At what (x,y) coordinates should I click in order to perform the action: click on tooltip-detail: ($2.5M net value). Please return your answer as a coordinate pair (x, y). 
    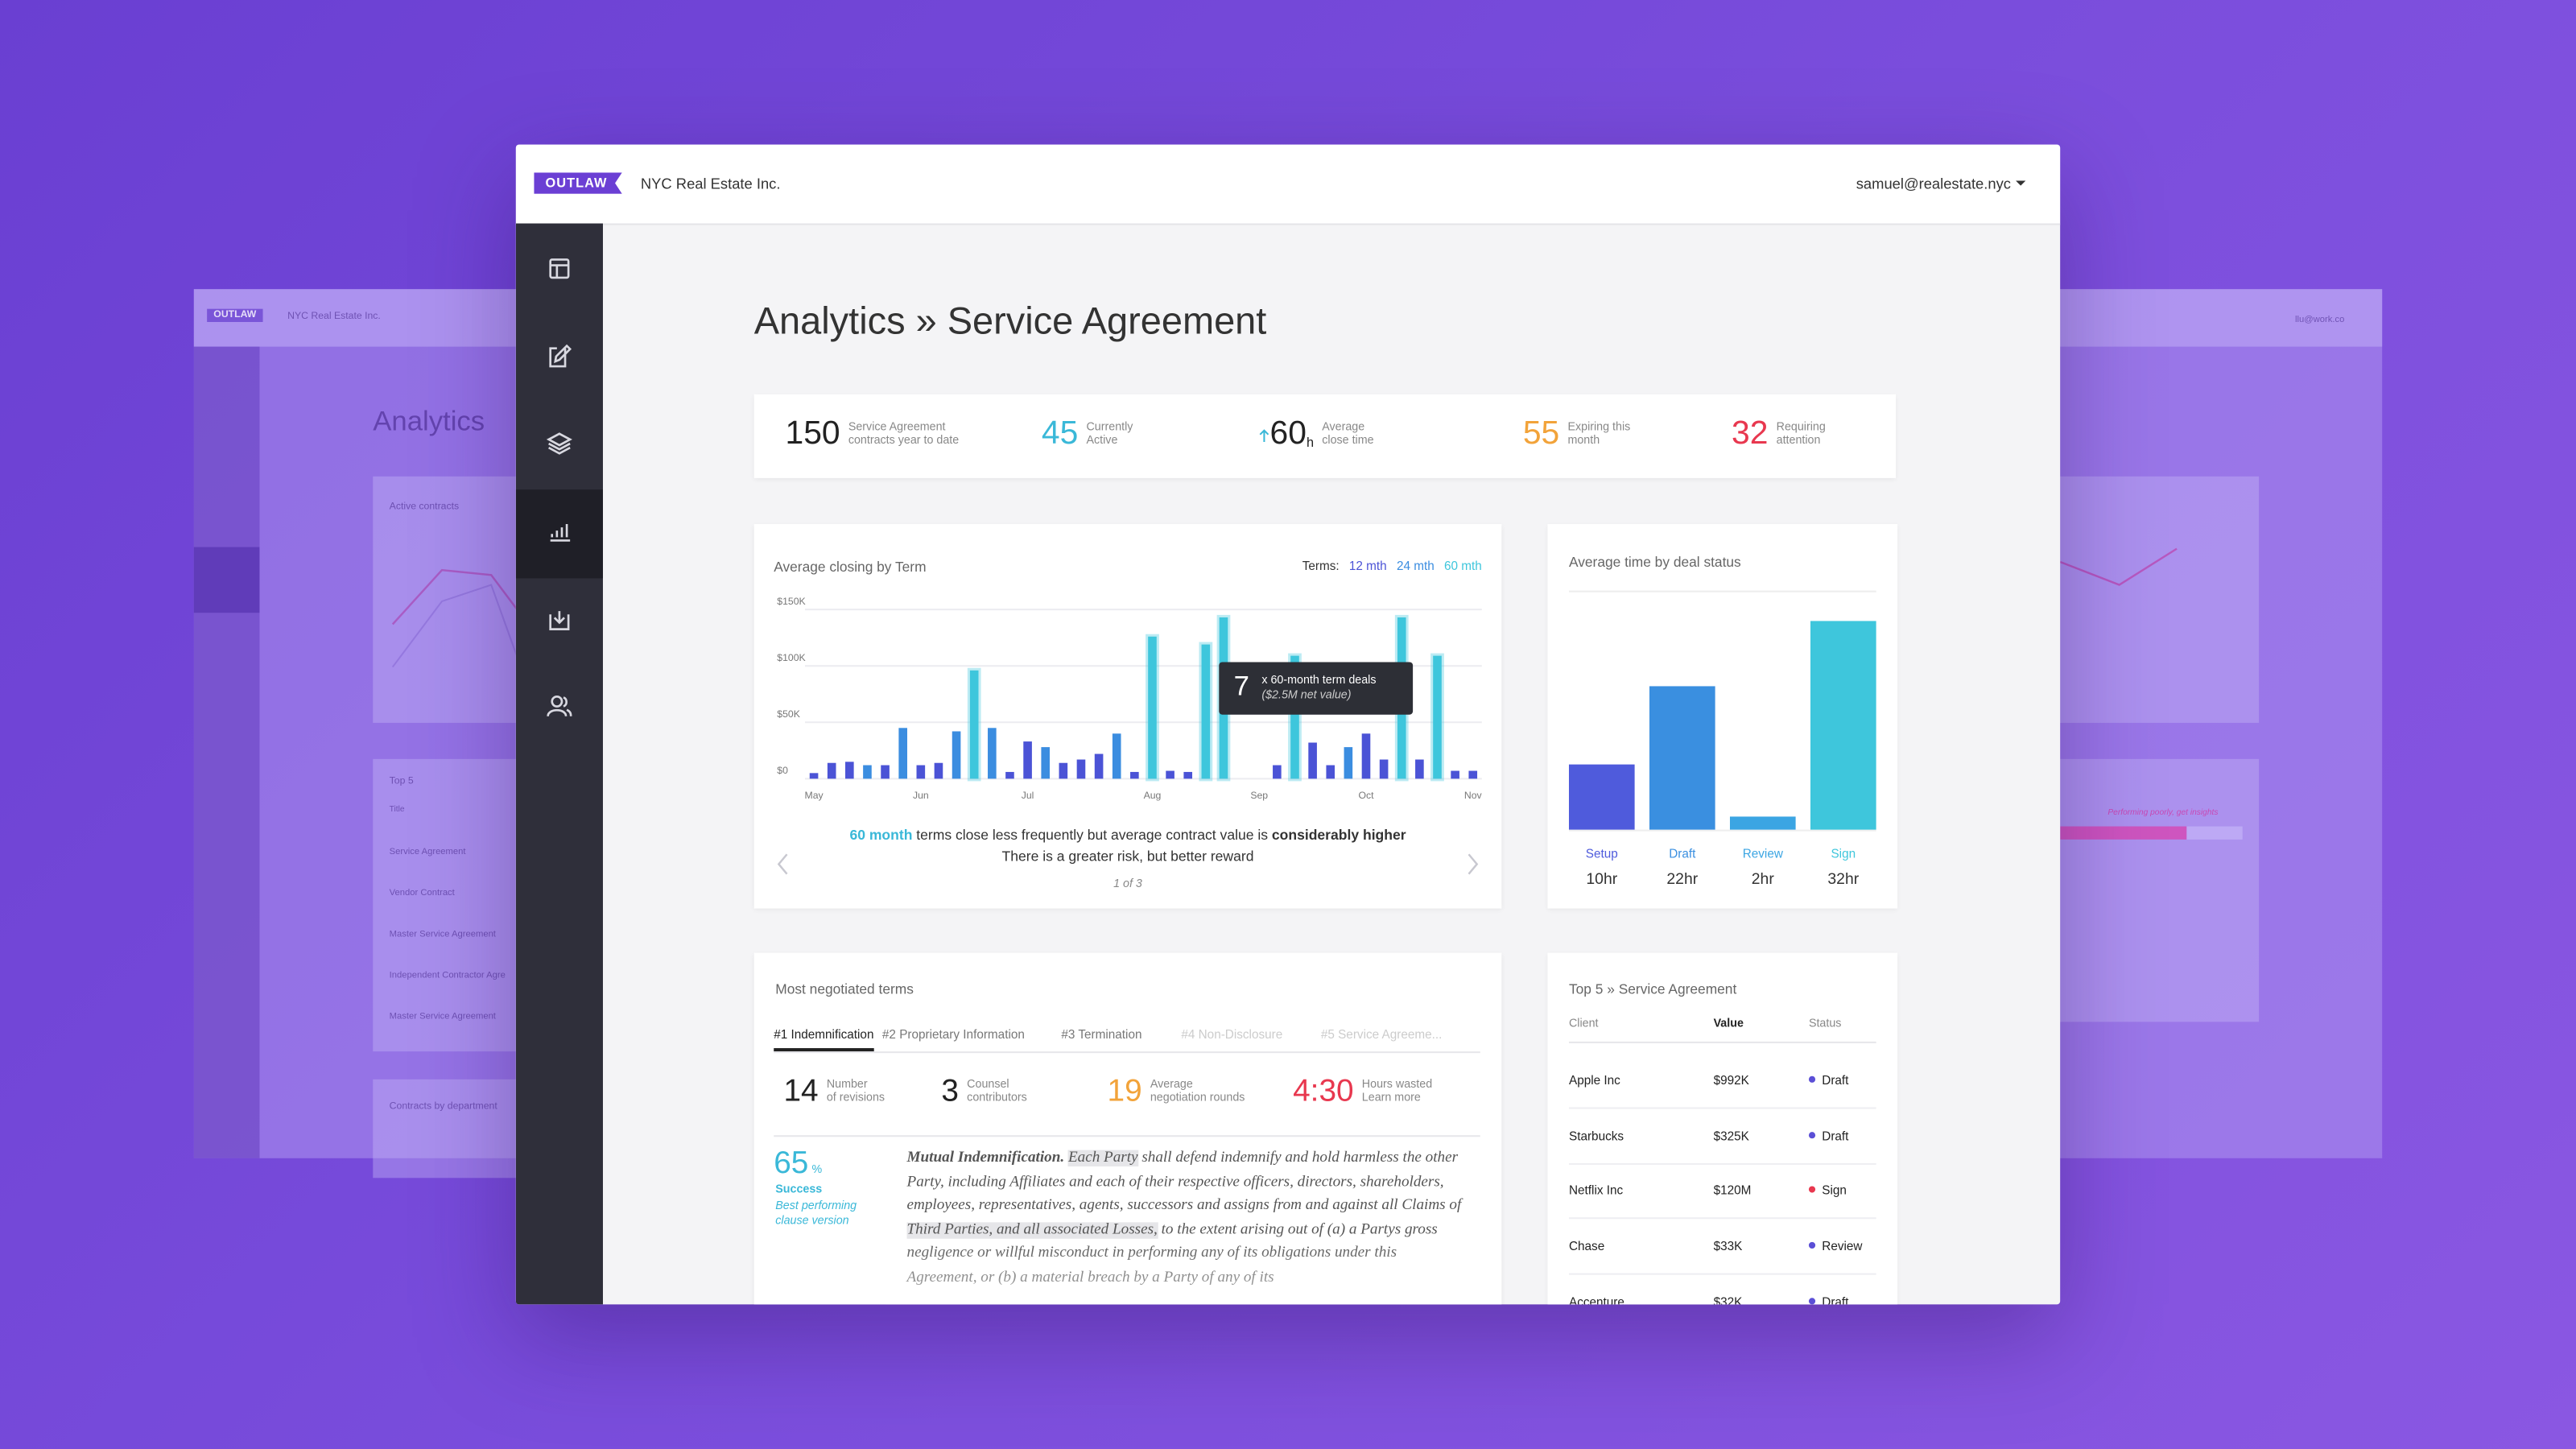
    Looking at the image, I should click on (1306, 696).